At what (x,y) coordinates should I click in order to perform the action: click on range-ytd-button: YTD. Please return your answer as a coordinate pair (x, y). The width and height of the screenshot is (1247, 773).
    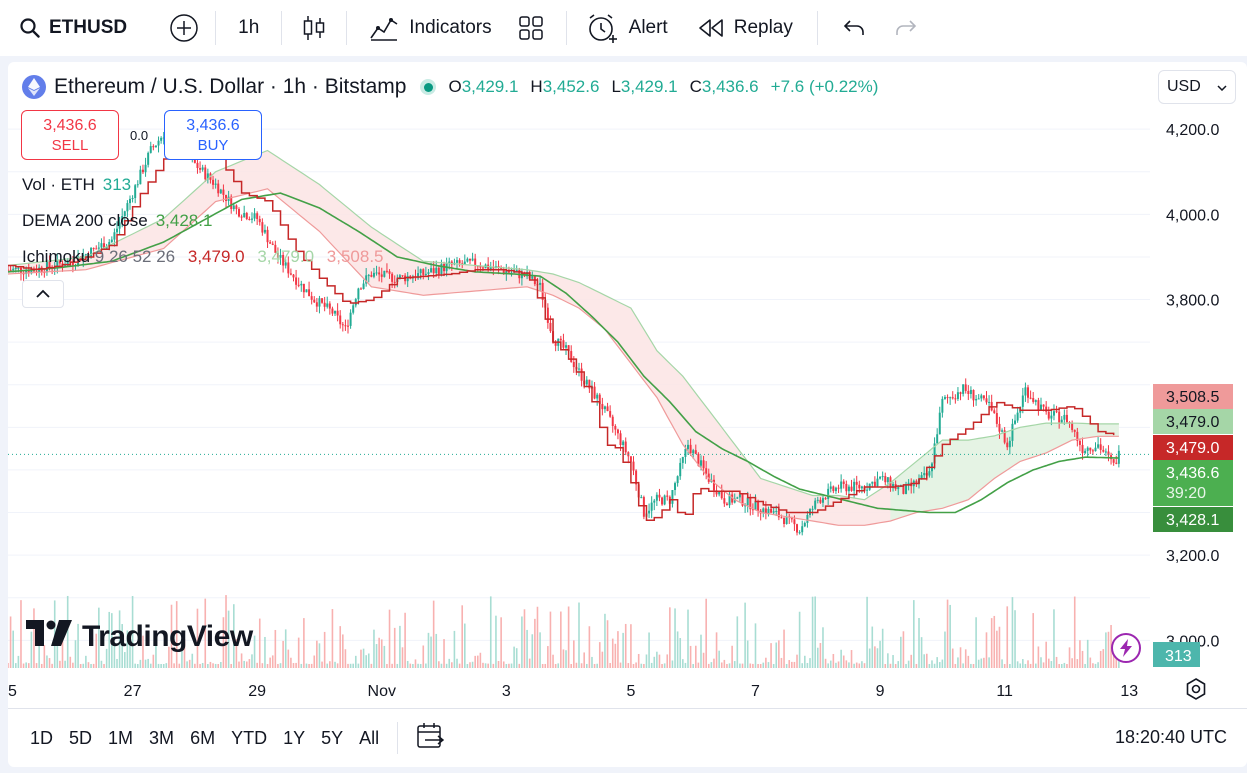
    Looking at the image, I should click on (249, 737).